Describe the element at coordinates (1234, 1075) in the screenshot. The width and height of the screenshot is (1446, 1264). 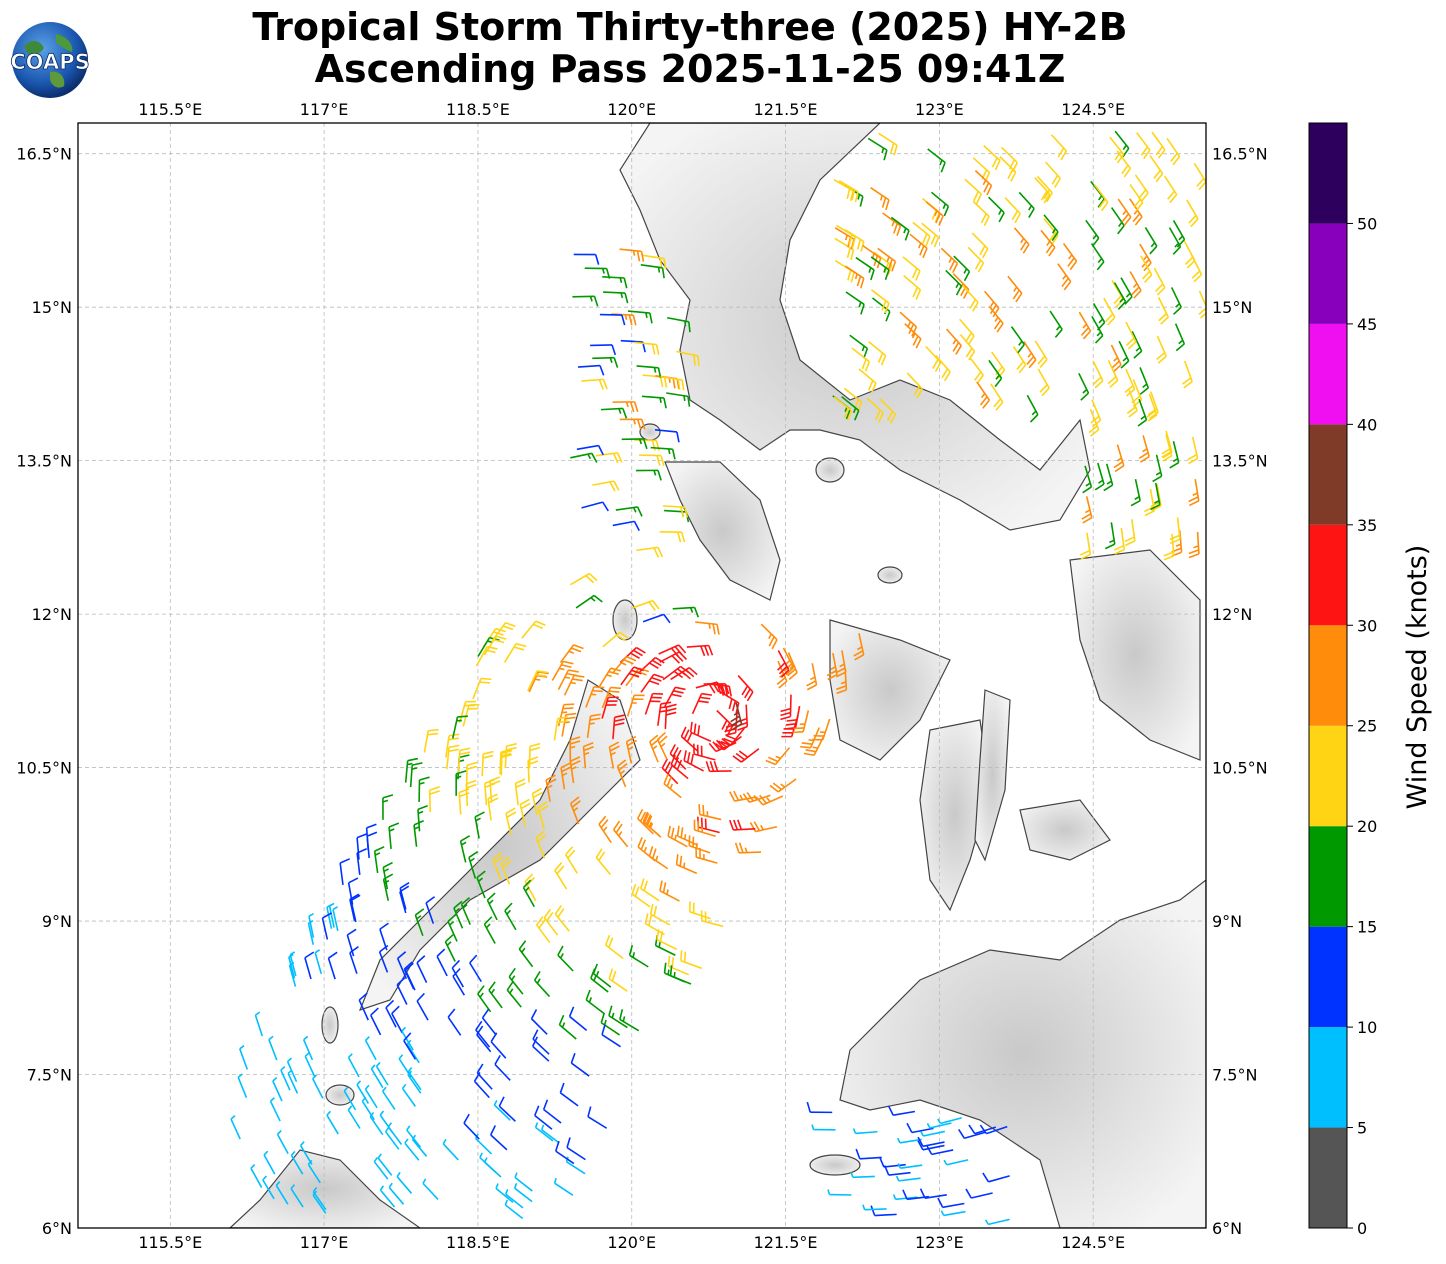
I see `lat-tick-label: 7.5°N` at that location.